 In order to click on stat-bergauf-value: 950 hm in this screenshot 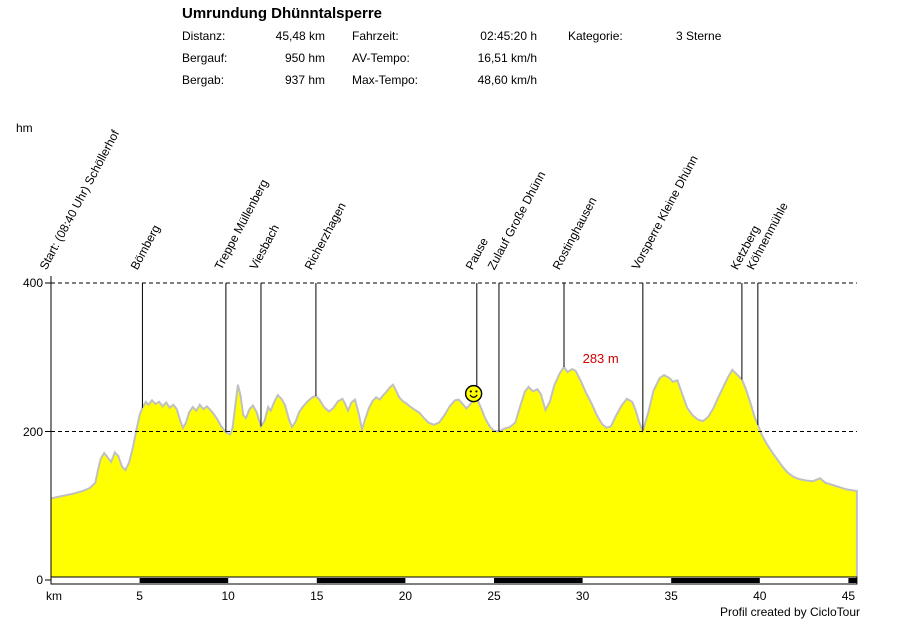, I will do `click(304, 58)`.